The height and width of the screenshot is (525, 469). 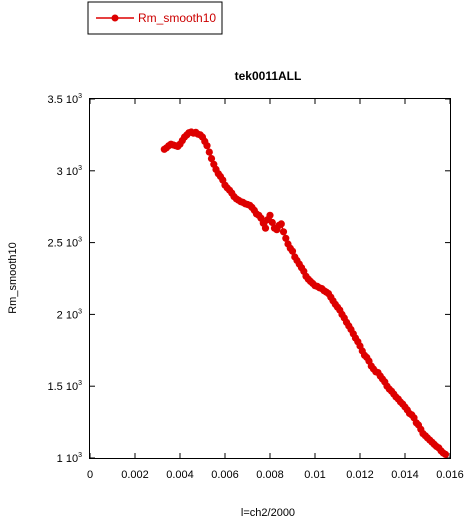 I want to click on y-tick-label: 3 103, so click(x=69, y=171).